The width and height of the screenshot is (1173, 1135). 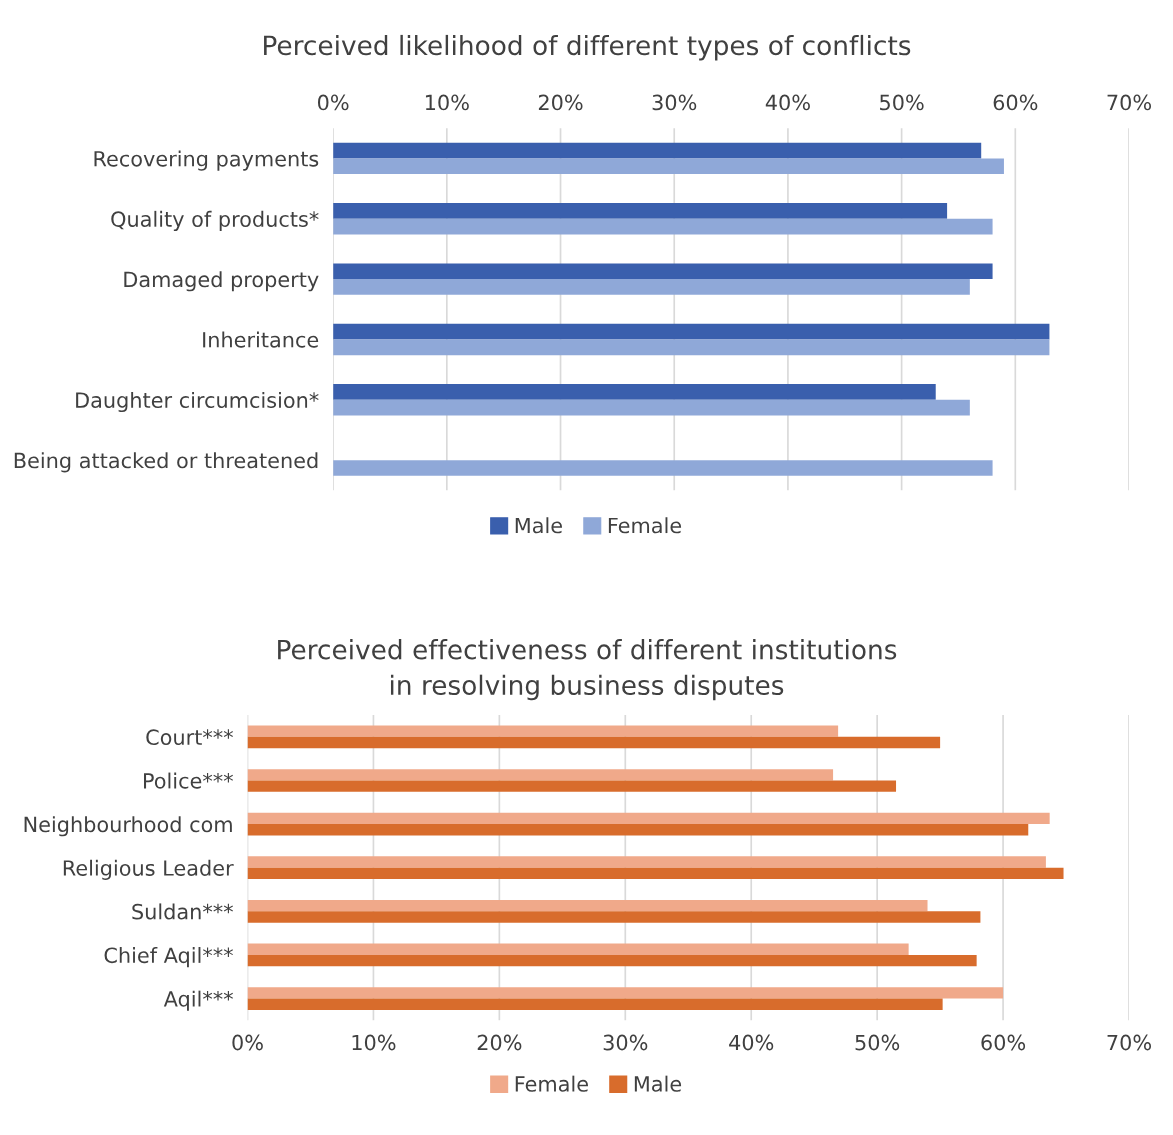 What do you see at coordinates (197, 402) in the screenshot?
I see `y-tick-label: Daughter circumcision*` at bounding box center [197, 402].